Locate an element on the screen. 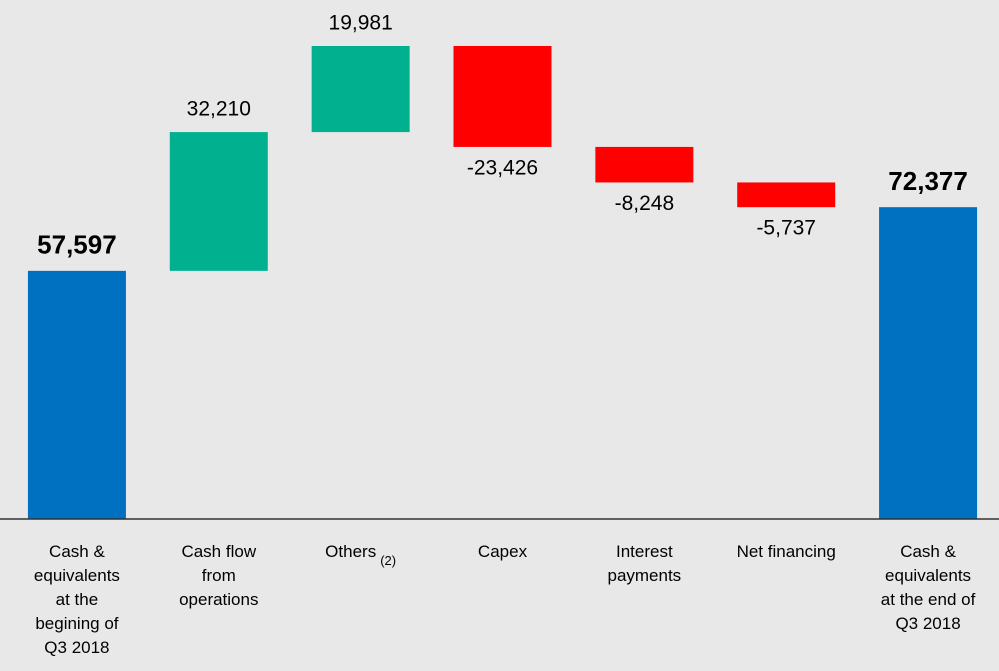 The height and width of the screenshot is (671, 999). x-tick-label: Cash & equivalents at the end of Q3 2018 is located at coordinates (928, 588).